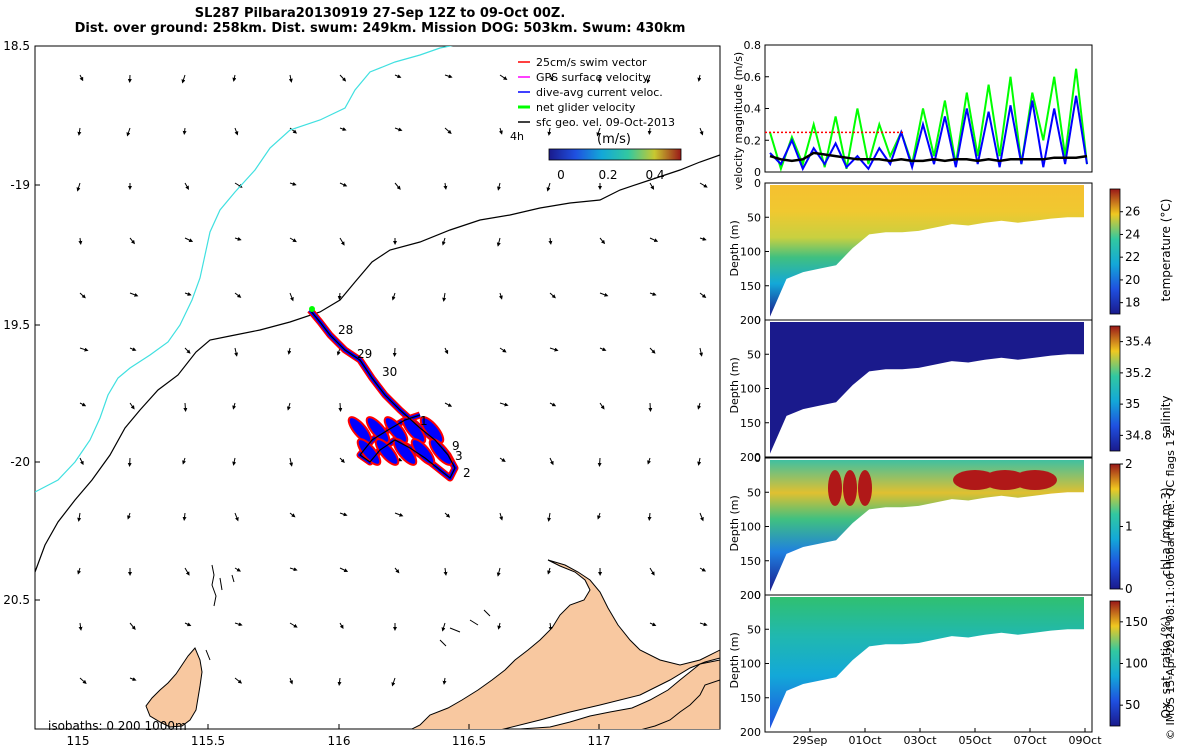  I want to click on time-tick-label: 01Oct, so click(865, 740).